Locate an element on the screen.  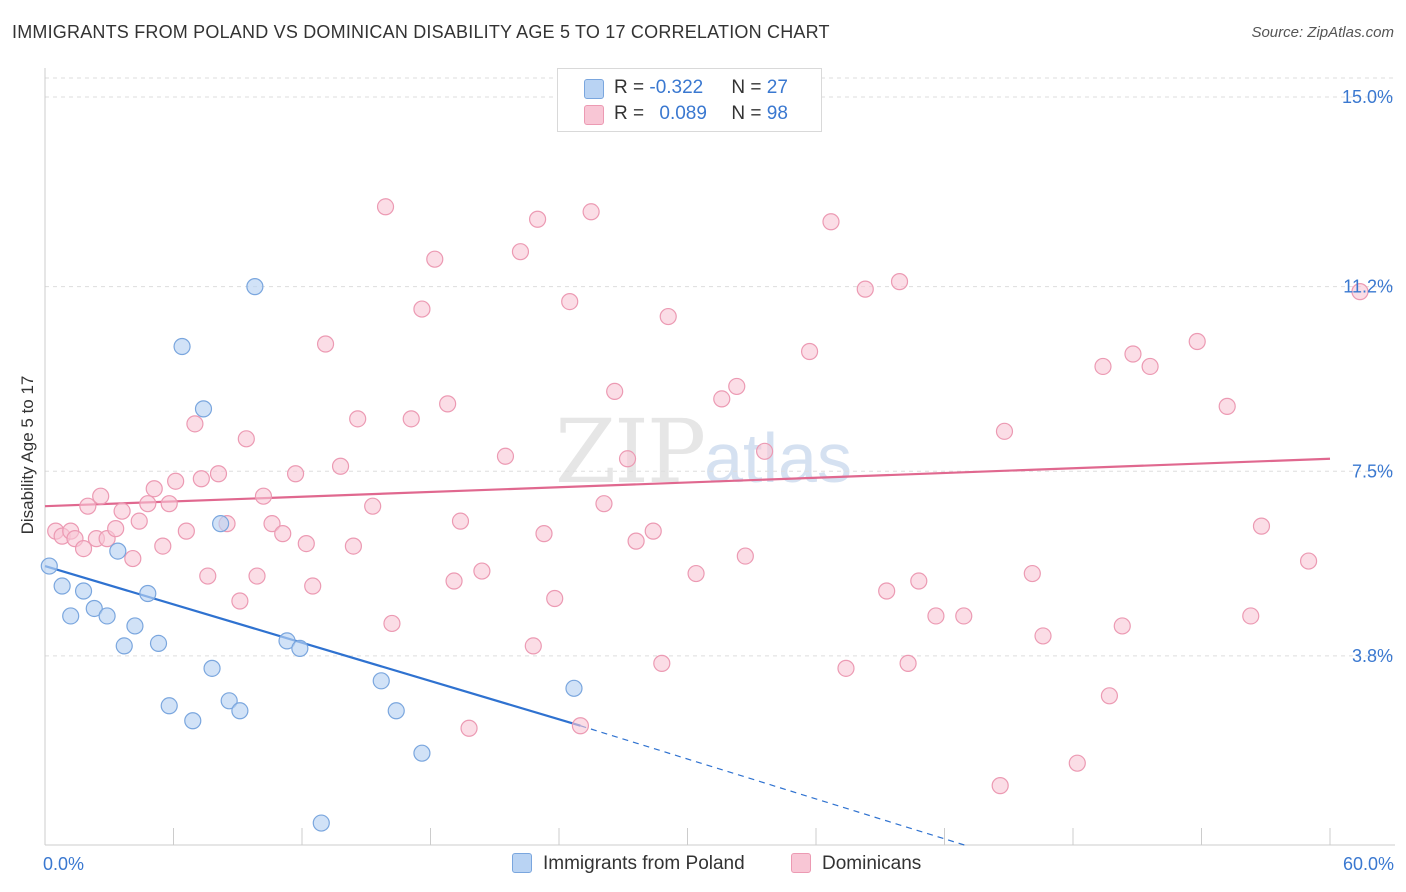
y-axis-label: Disability Age 5 to 17 is located at coordinates (27, 455).